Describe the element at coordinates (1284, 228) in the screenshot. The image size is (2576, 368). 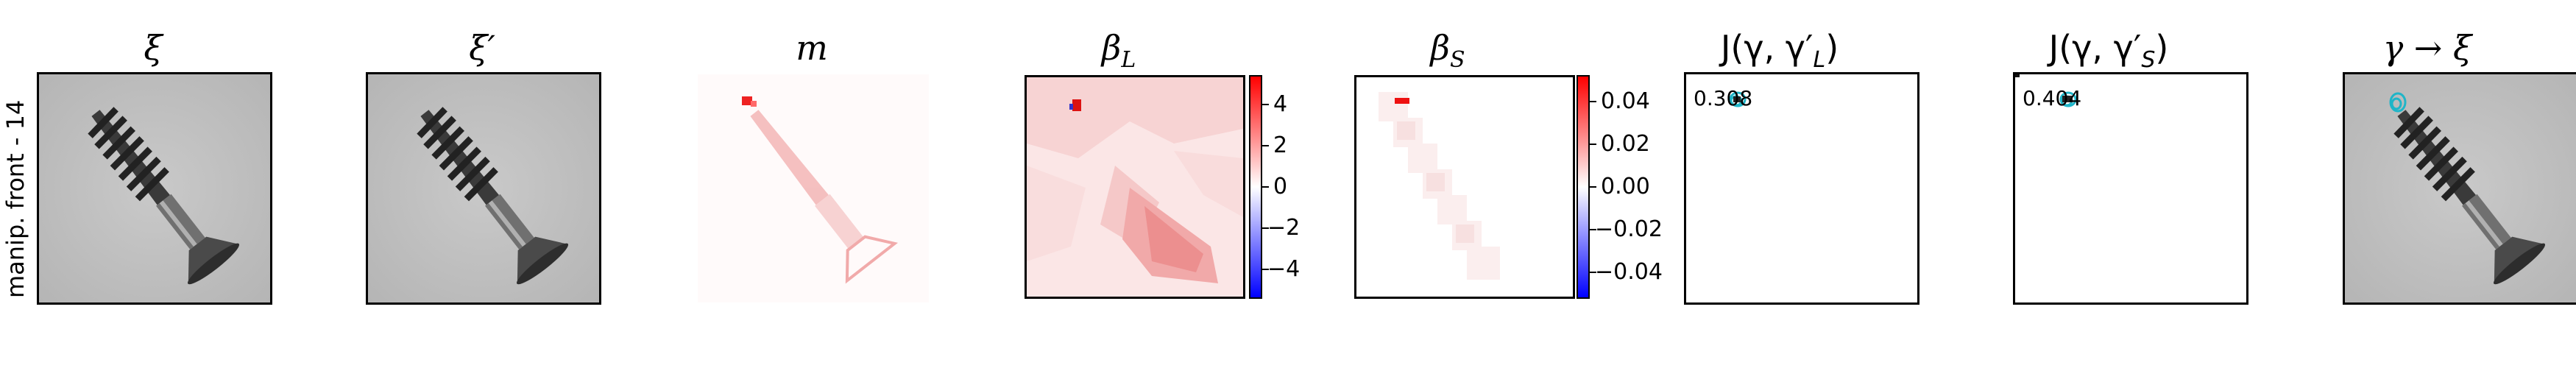
I see `cbar-l-tick-m2: −2` at that location.